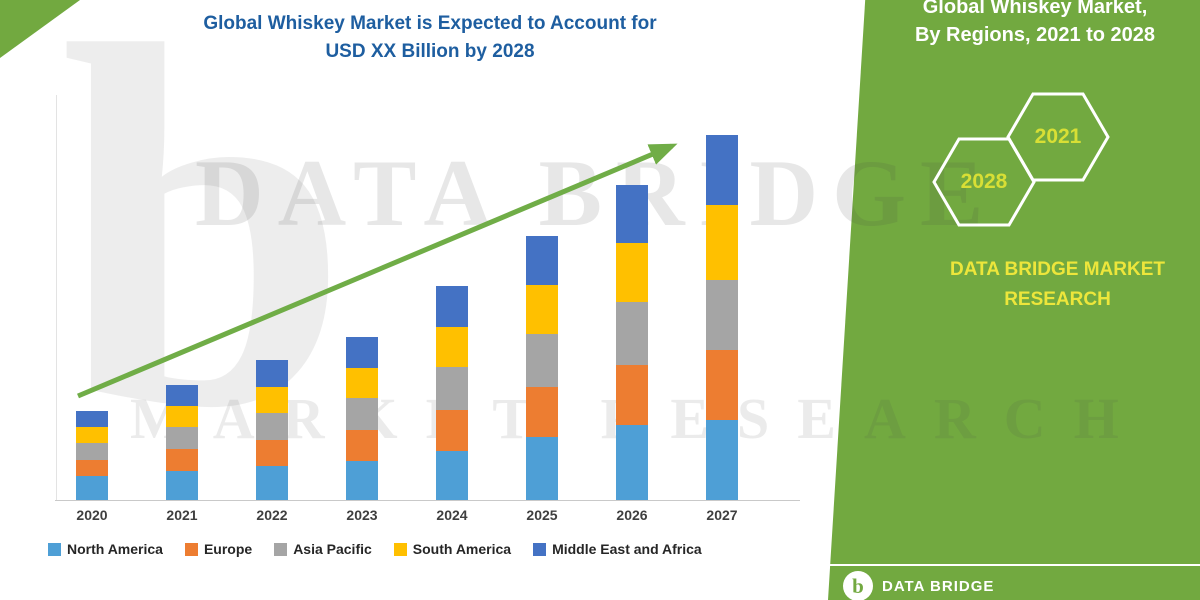 This screenshot has height=600, width=1200. Describe the element at coordinates (984, 181) in the screenshot. I see `hex-year-2028: 2028` at that location.